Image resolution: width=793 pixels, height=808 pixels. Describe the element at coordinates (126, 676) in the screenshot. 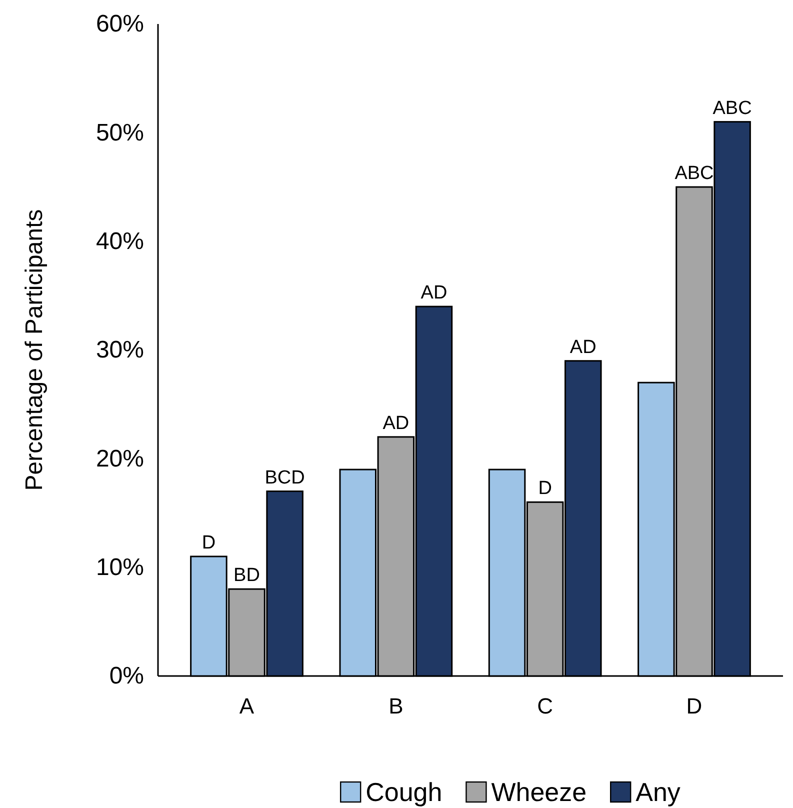

I see `y-tick-label: 0%` at that location.